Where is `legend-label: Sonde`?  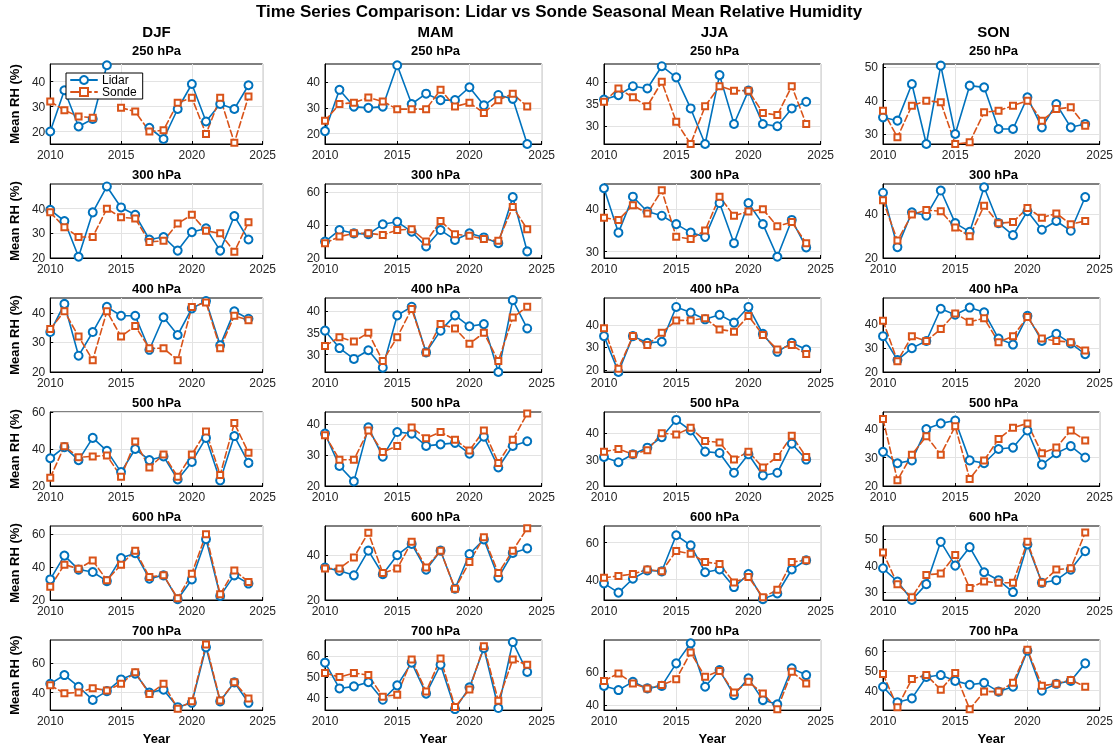
legend-label: Sonde is located at coordinates (120, 92).